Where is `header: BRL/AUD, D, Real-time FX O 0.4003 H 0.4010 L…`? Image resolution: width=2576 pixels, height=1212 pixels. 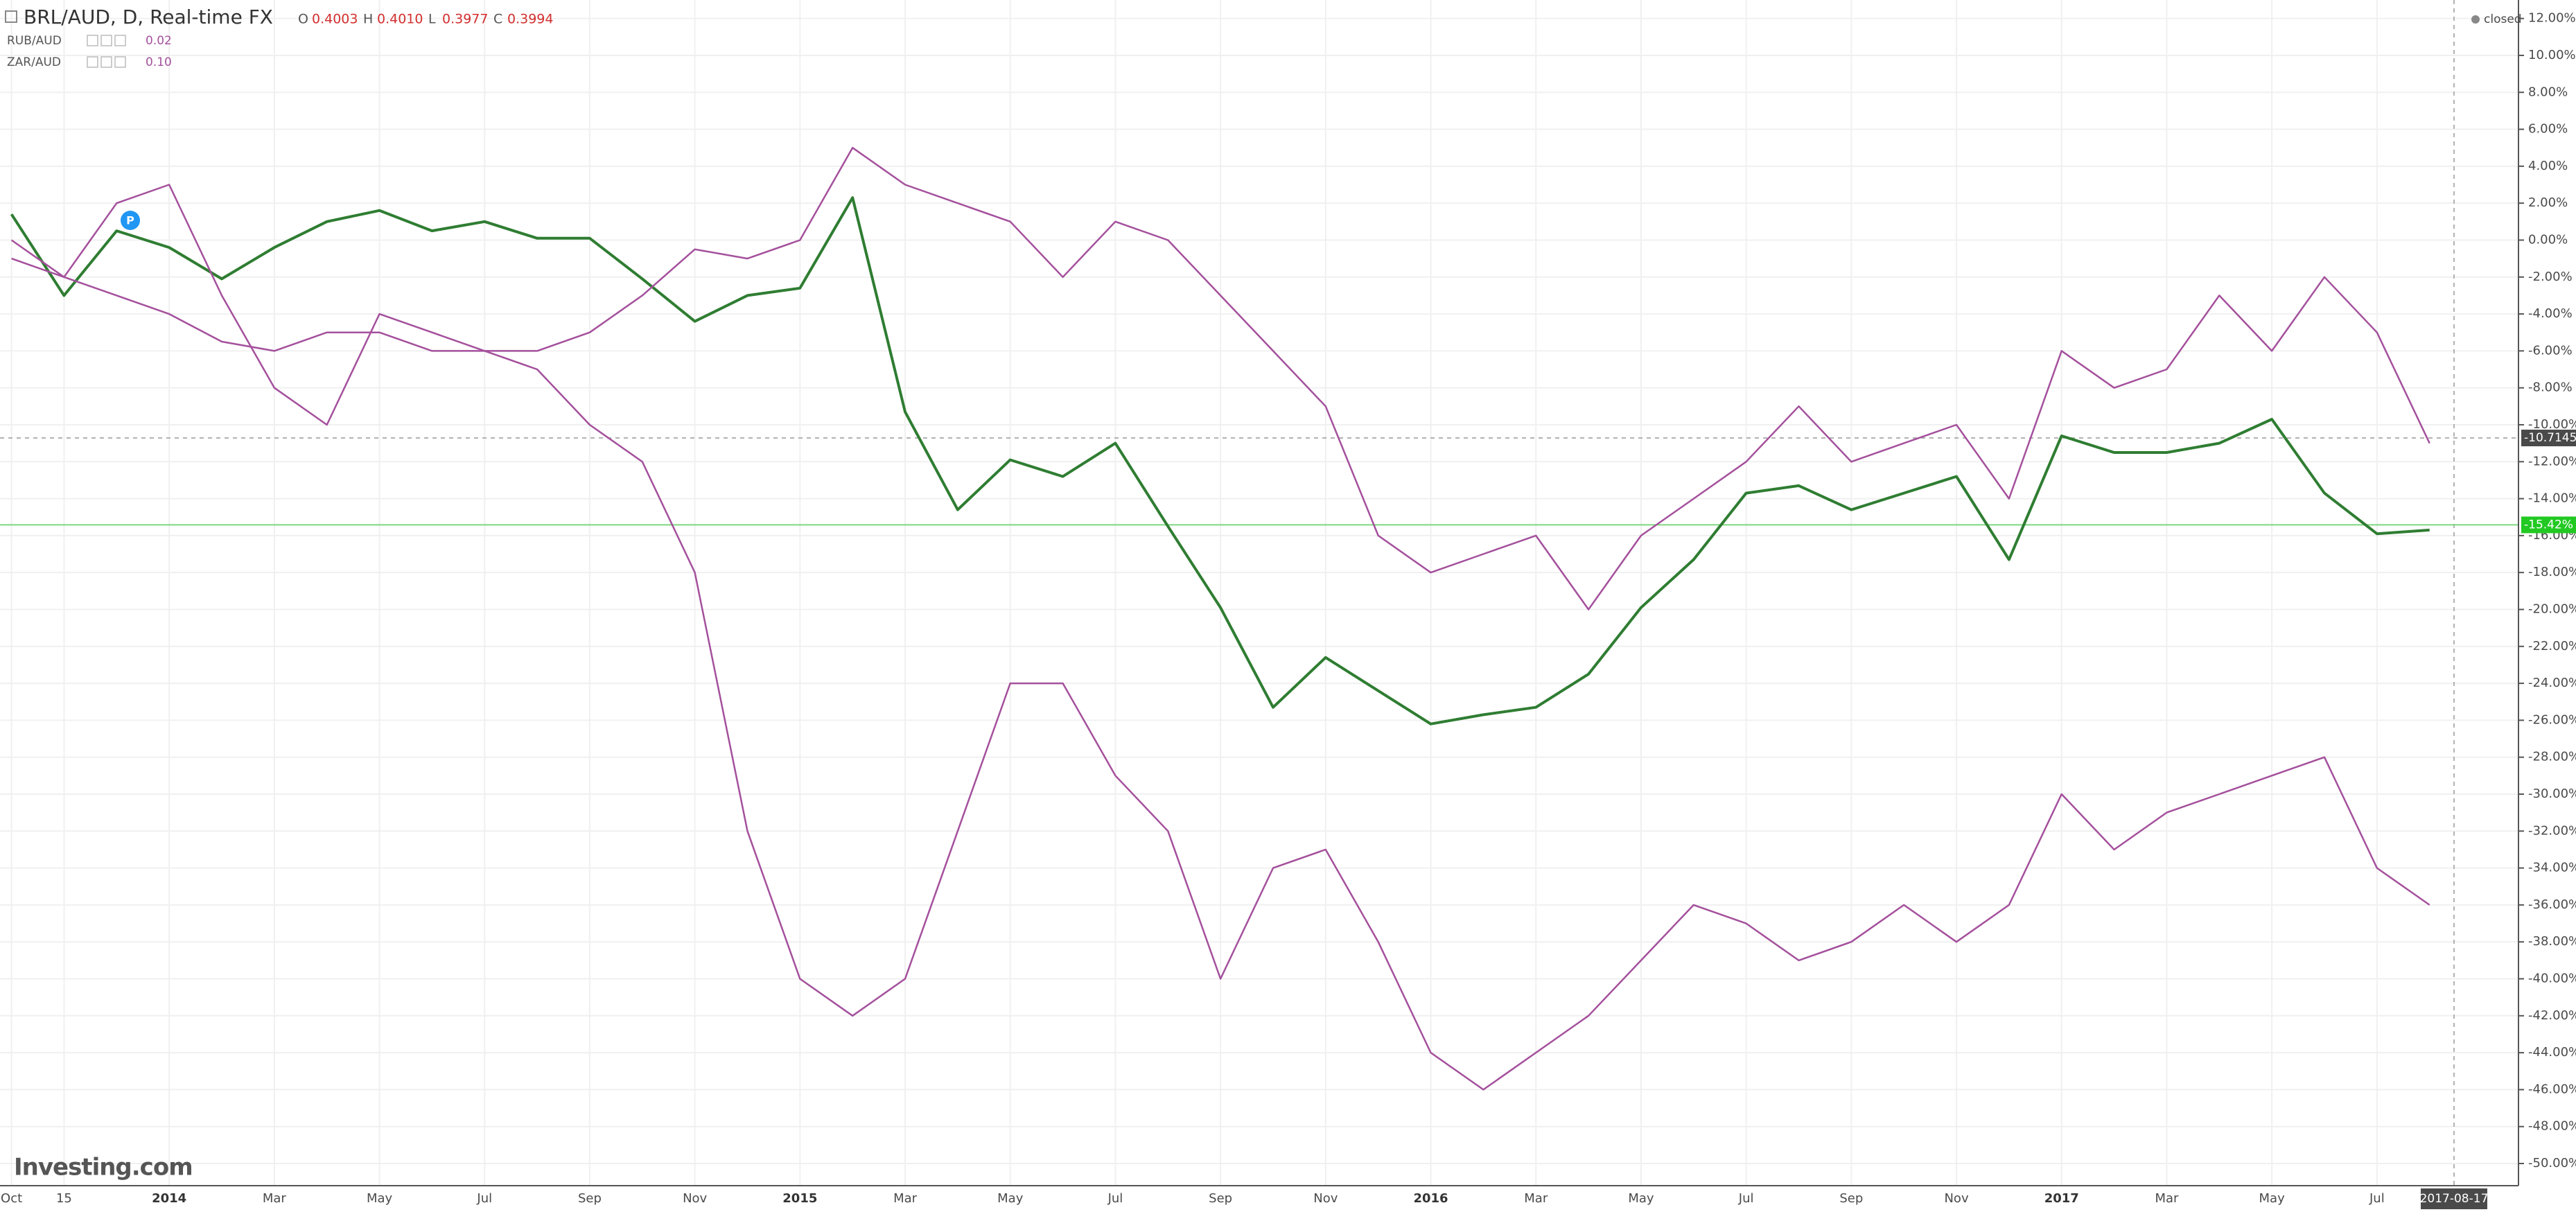
header: BRL/AUD, D, Real-time FX O 0.4003 H 0.4010 L… is located at coordinates (1263, 37).